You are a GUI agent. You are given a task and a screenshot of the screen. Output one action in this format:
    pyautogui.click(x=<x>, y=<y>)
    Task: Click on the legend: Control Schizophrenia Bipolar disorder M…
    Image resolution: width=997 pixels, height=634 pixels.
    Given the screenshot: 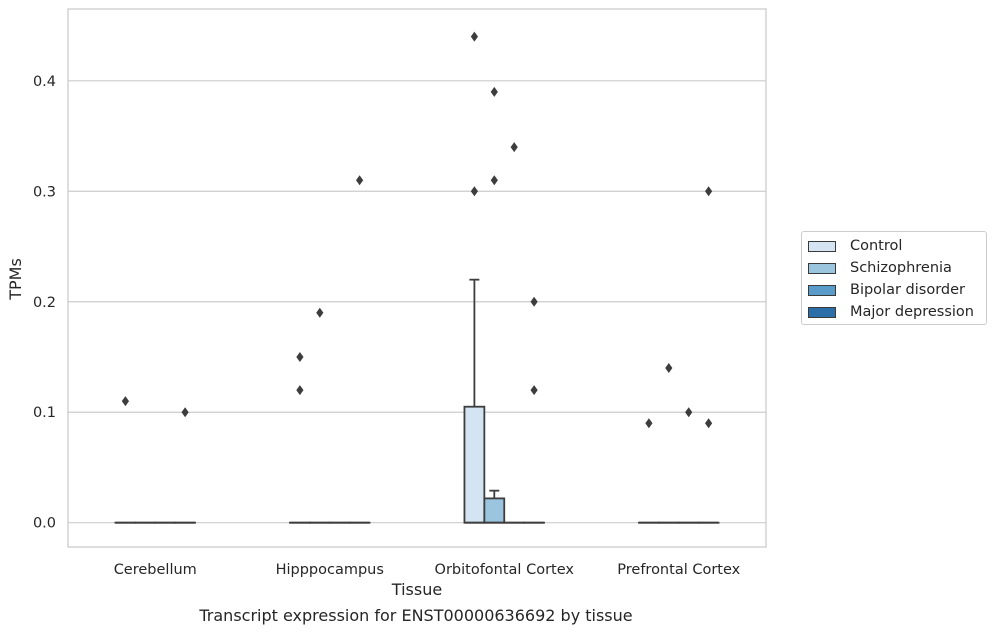 What is the action you would take?
    pyautogui.click(x=894, y=278)
    